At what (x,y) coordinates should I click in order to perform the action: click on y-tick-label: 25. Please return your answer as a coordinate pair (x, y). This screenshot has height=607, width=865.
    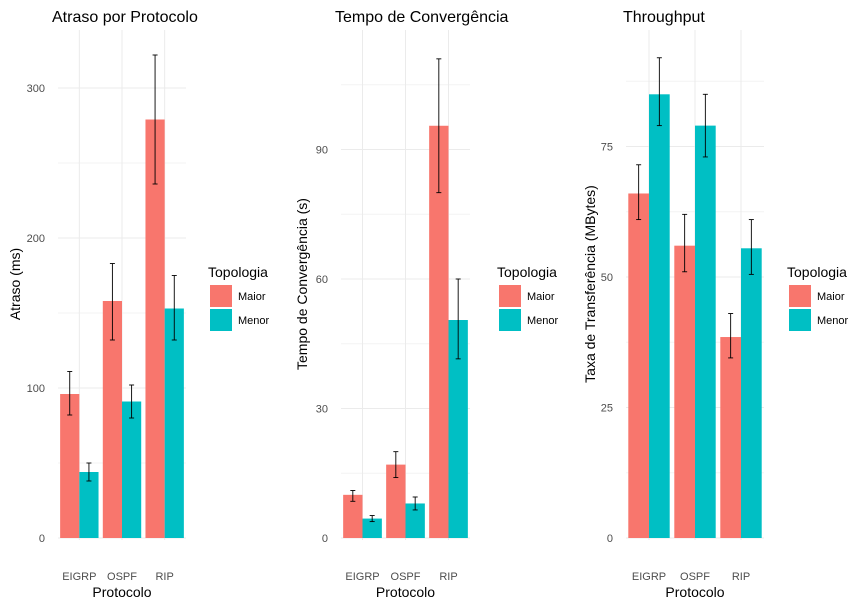
    Looking at the image, I should click on (607, 409).